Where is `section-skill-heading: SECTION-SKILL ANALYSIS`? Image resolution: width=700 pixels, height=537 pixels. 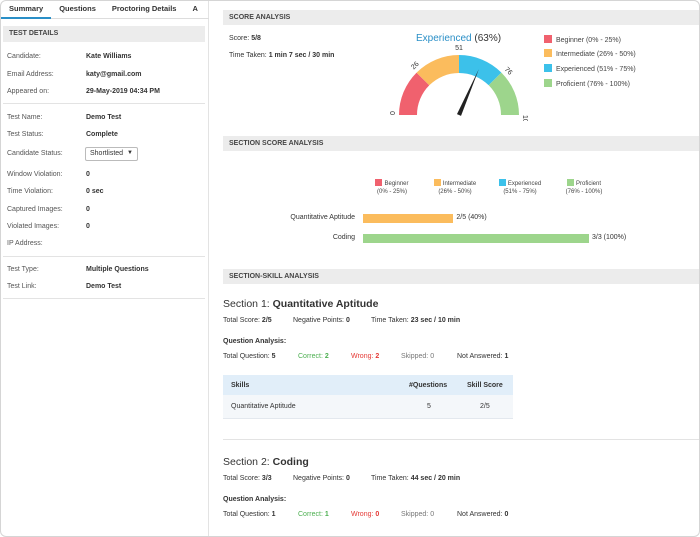 section-skill-heading: SECTION-SKILL ANALYSIS is located at coordinates (461, 276).